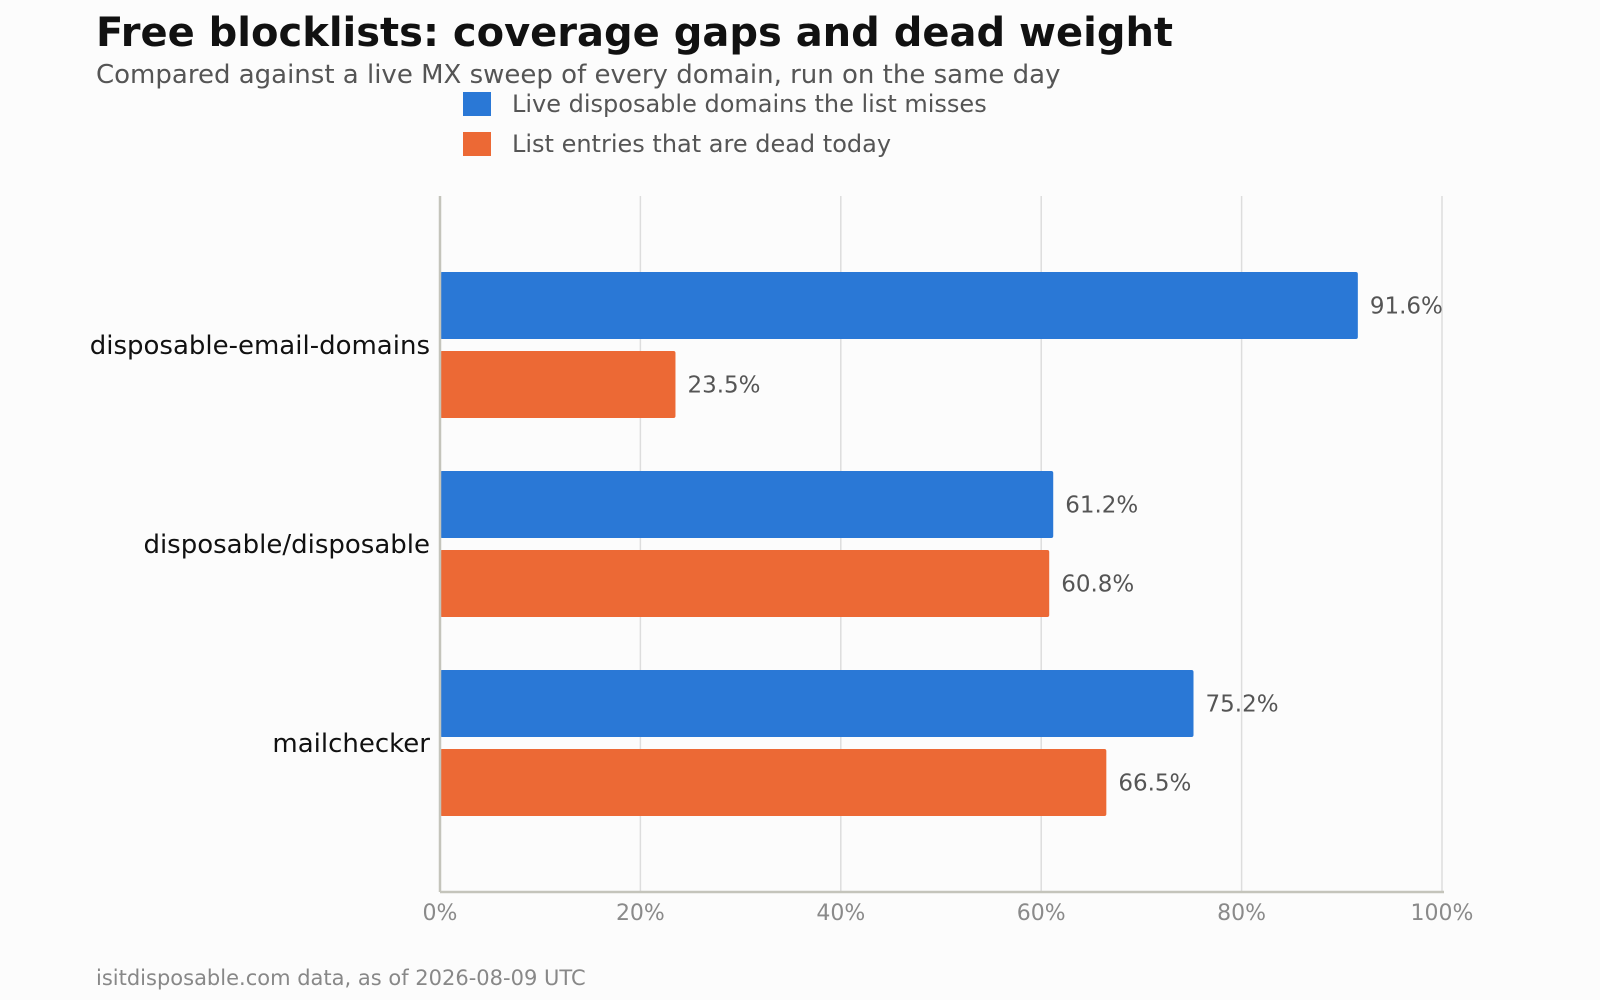 The width and height of the screenshot is (1600, 1000). What do you see at coordinates (1041, 913) in the screenshot?
I see `x-tick-label: 60%` at bounding box center [1041, 913].